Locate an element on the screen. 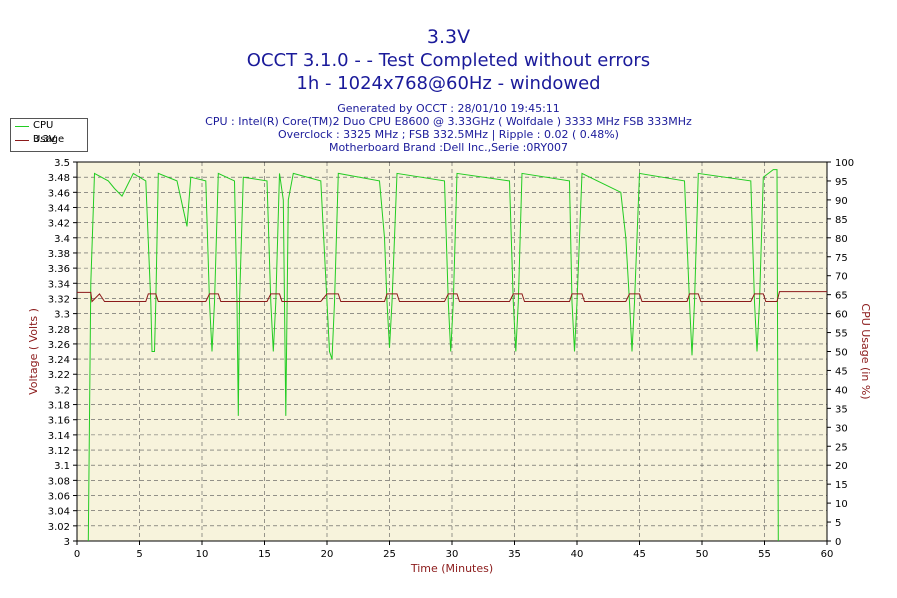 Image resolution: width=897 pixels, height=598 pixels. y-left-tick-label: 3.4 is located at coordinates (62, 239).